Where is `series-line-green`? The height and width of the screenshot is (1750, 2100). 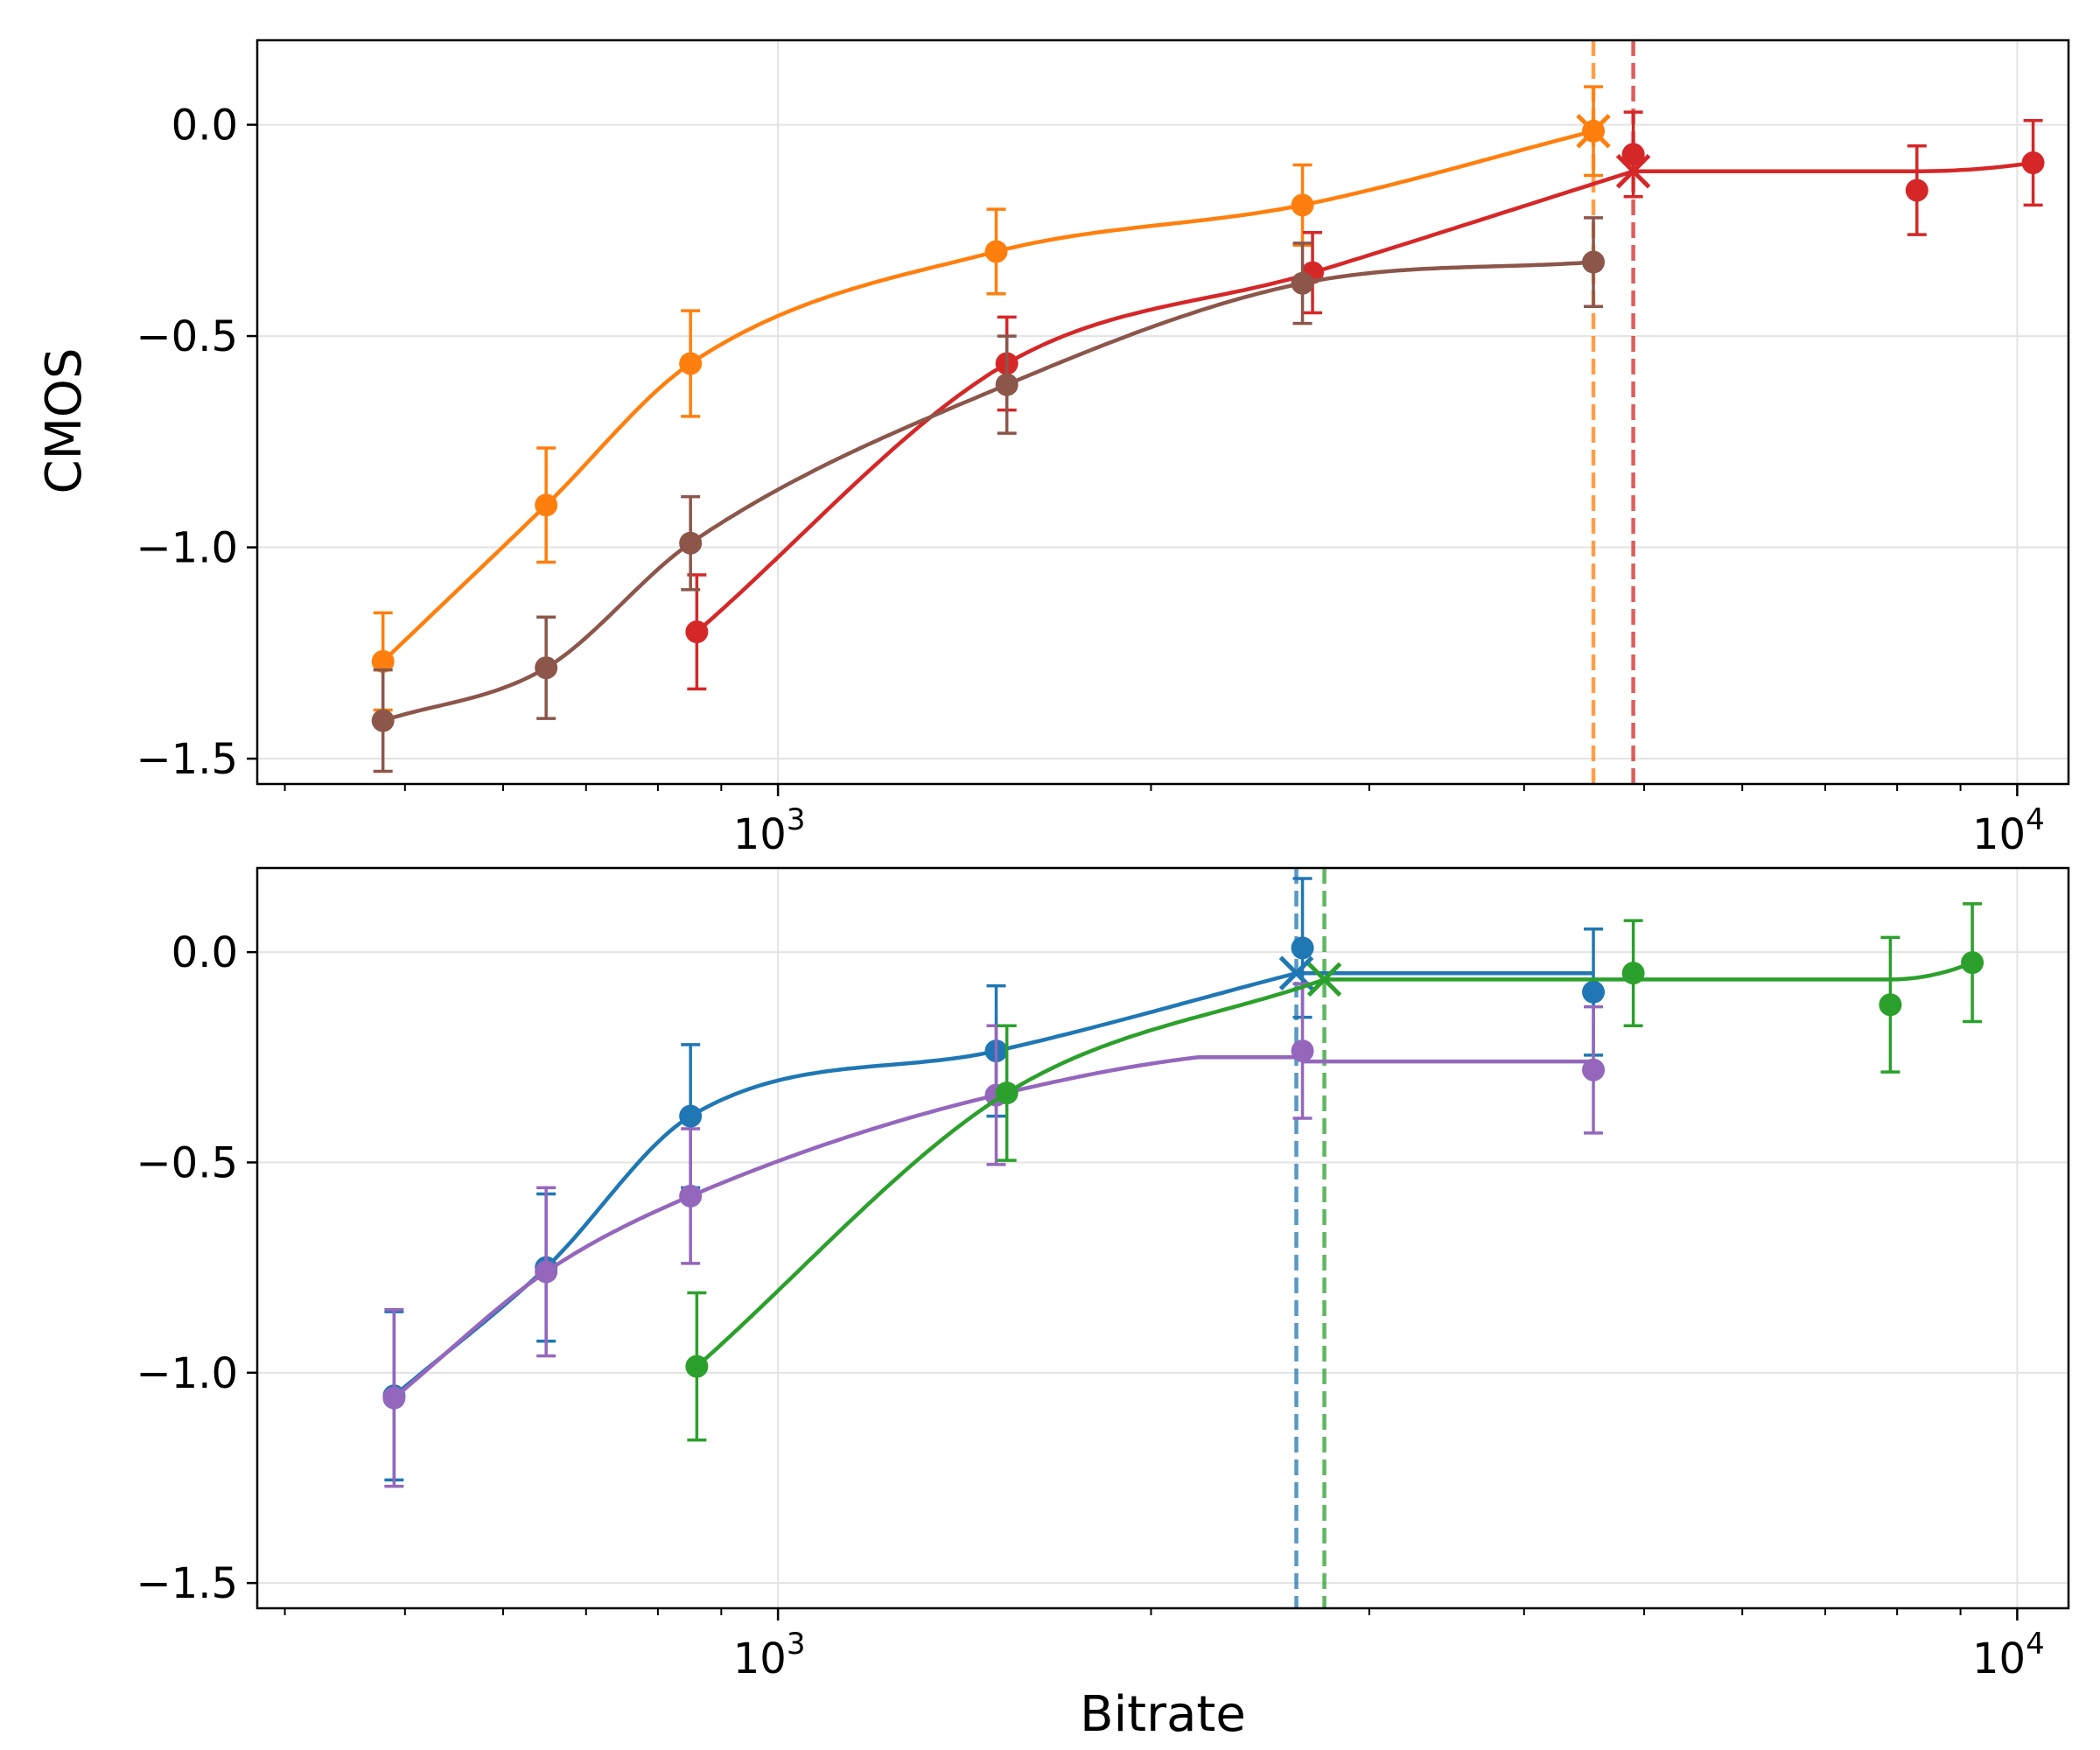 series-line-green is located at coordinates (1334, 1164).